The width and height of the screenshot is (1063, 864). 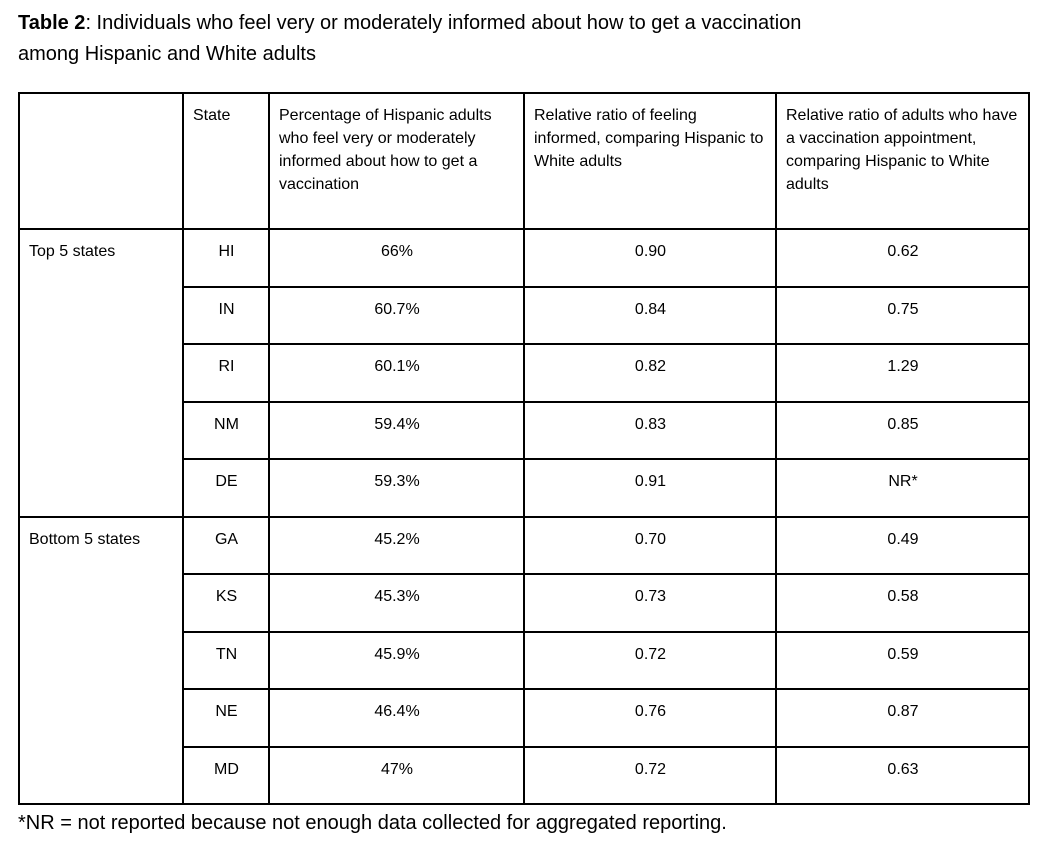 I want to click on state-cell: GA, so click(x=226, y=545).